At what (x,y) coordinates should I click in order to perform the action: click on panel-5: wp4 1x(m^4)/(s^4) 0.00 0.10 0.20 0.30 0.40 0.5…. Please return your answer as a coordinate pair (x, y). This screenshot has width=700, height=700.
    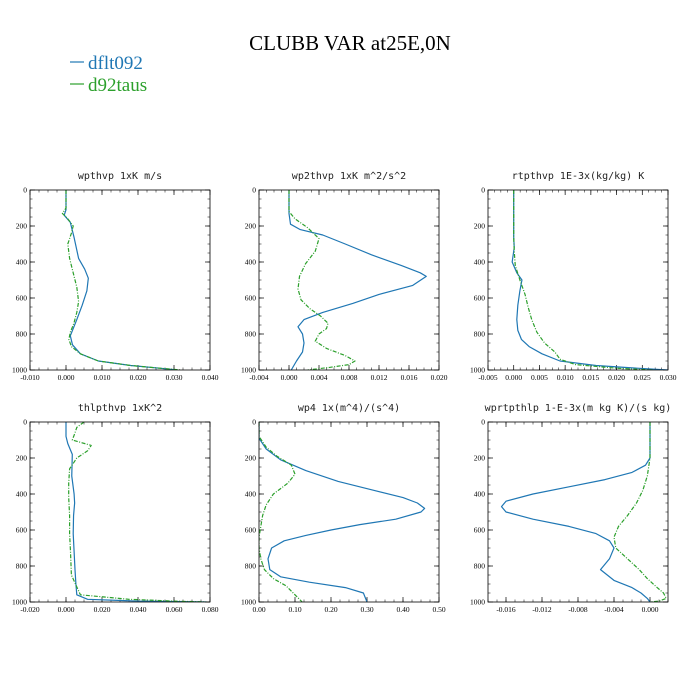
    Looking at the image, I should click on (343, 508).